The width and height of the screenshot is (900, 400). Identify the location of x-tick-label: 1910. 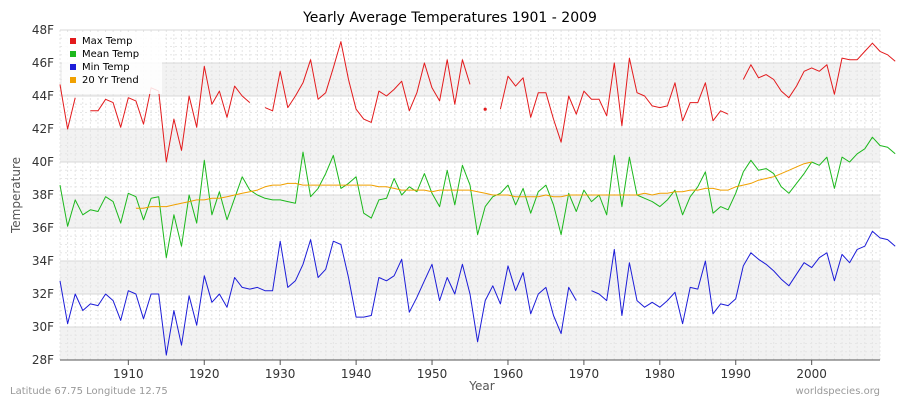
(128, 374).